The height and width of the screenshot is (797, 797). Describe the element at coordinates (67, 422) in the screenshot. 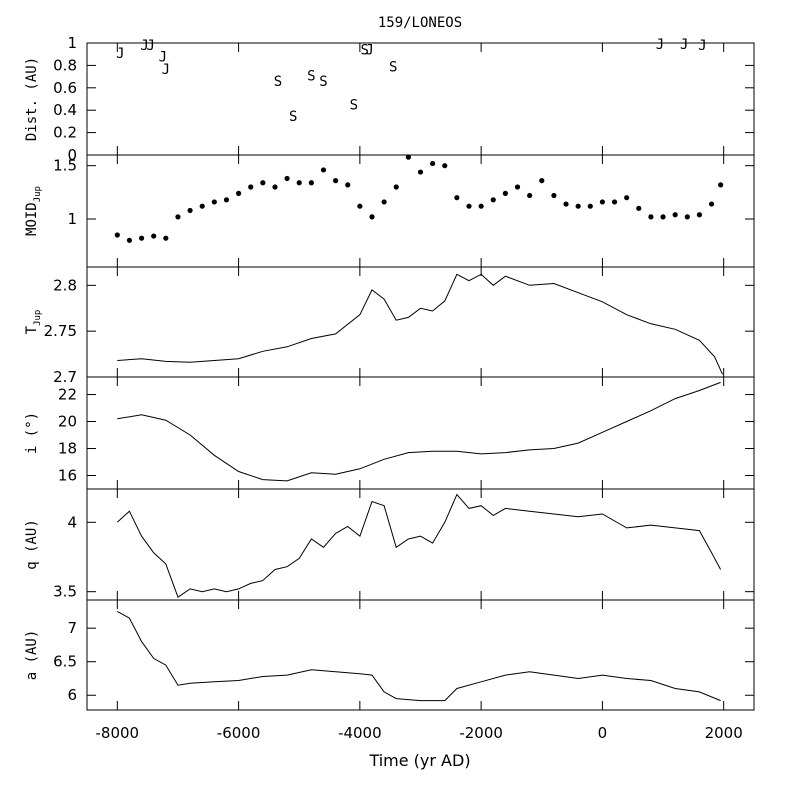

I see `y-tick-label: 20` at that location.